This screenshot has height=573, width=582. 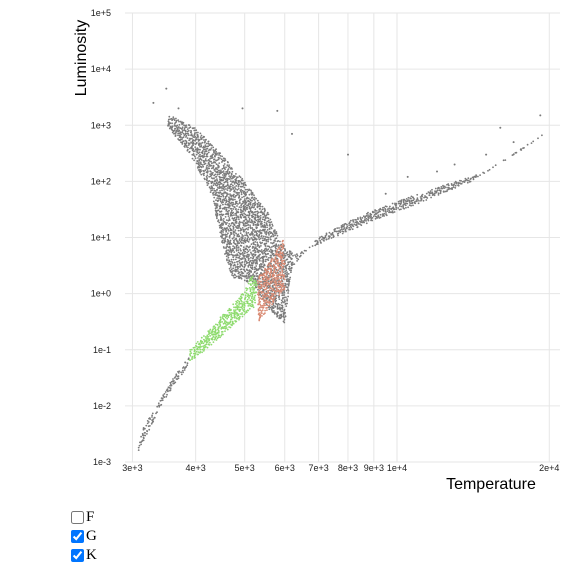 What do you see at coordinates (340, 468) in the screenshot?
I see `x-tick-labels: 3e+3 4e+3 5e+3 6e+3 7e+3 8e+3 9e+3 1e+4 2e+4` at bounding box center [340, 468].